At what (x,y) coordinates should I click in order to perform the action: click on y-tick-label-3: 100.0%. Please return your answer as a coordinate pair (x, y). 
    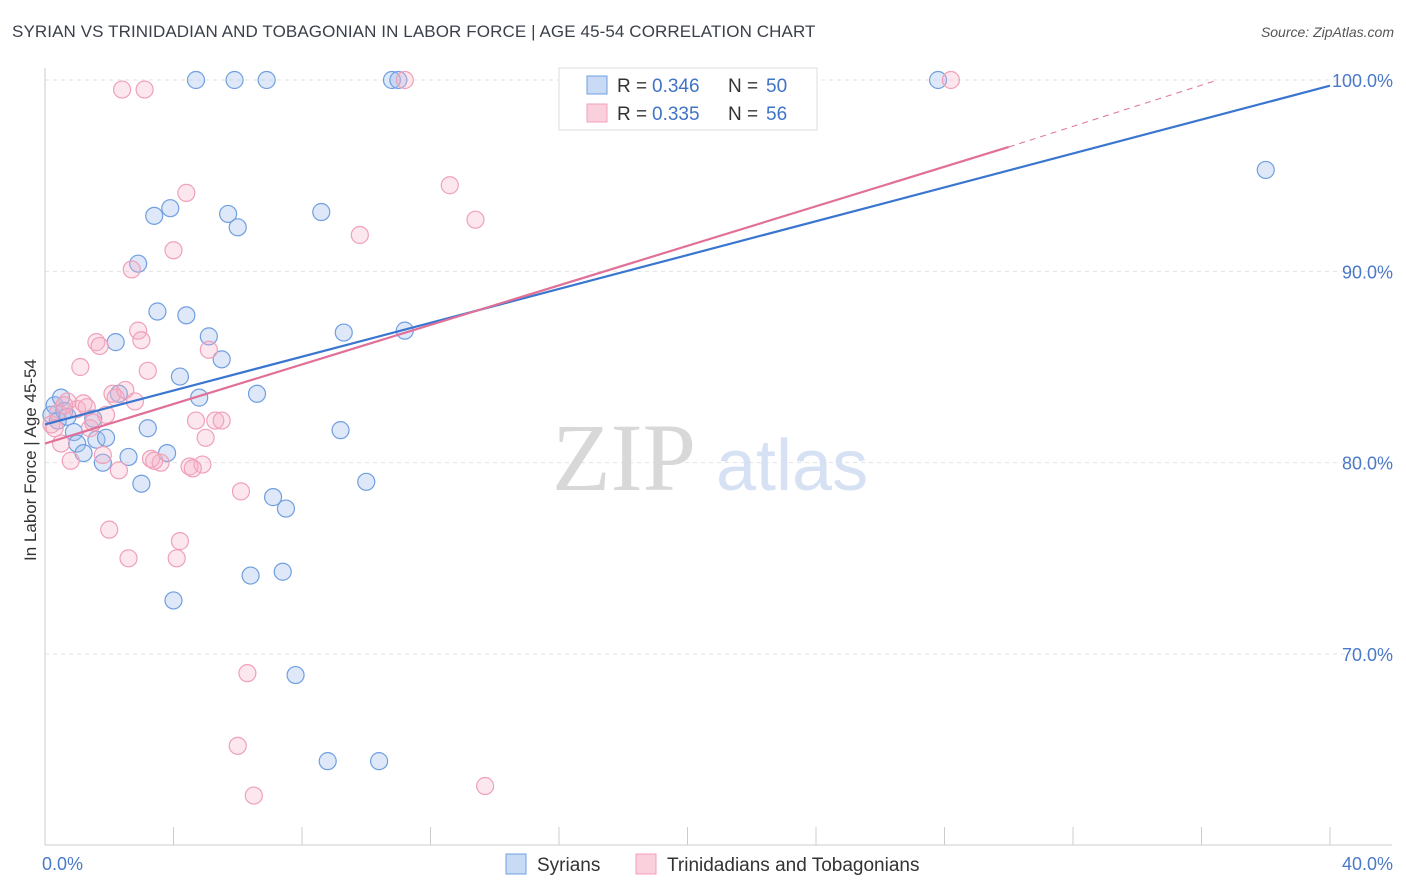
    Looking at the image, I should click on (1362, 81).